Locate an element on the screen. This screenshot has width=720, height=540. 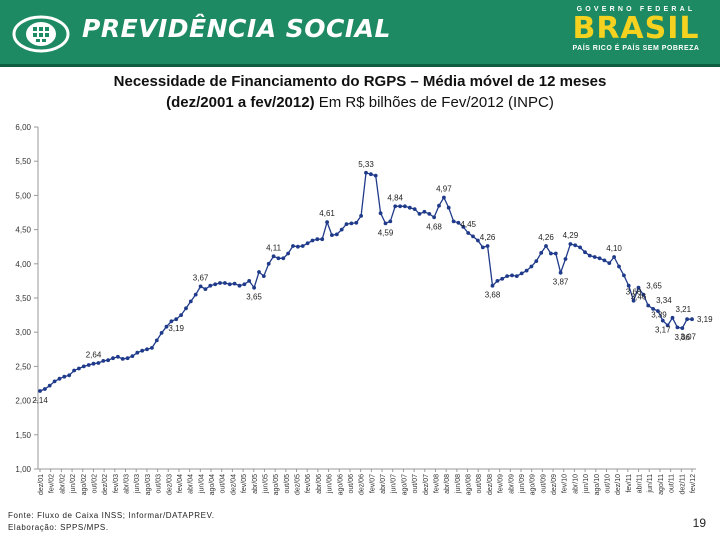
x-tick-label: abr/03 is located at coordinates (127, 484).